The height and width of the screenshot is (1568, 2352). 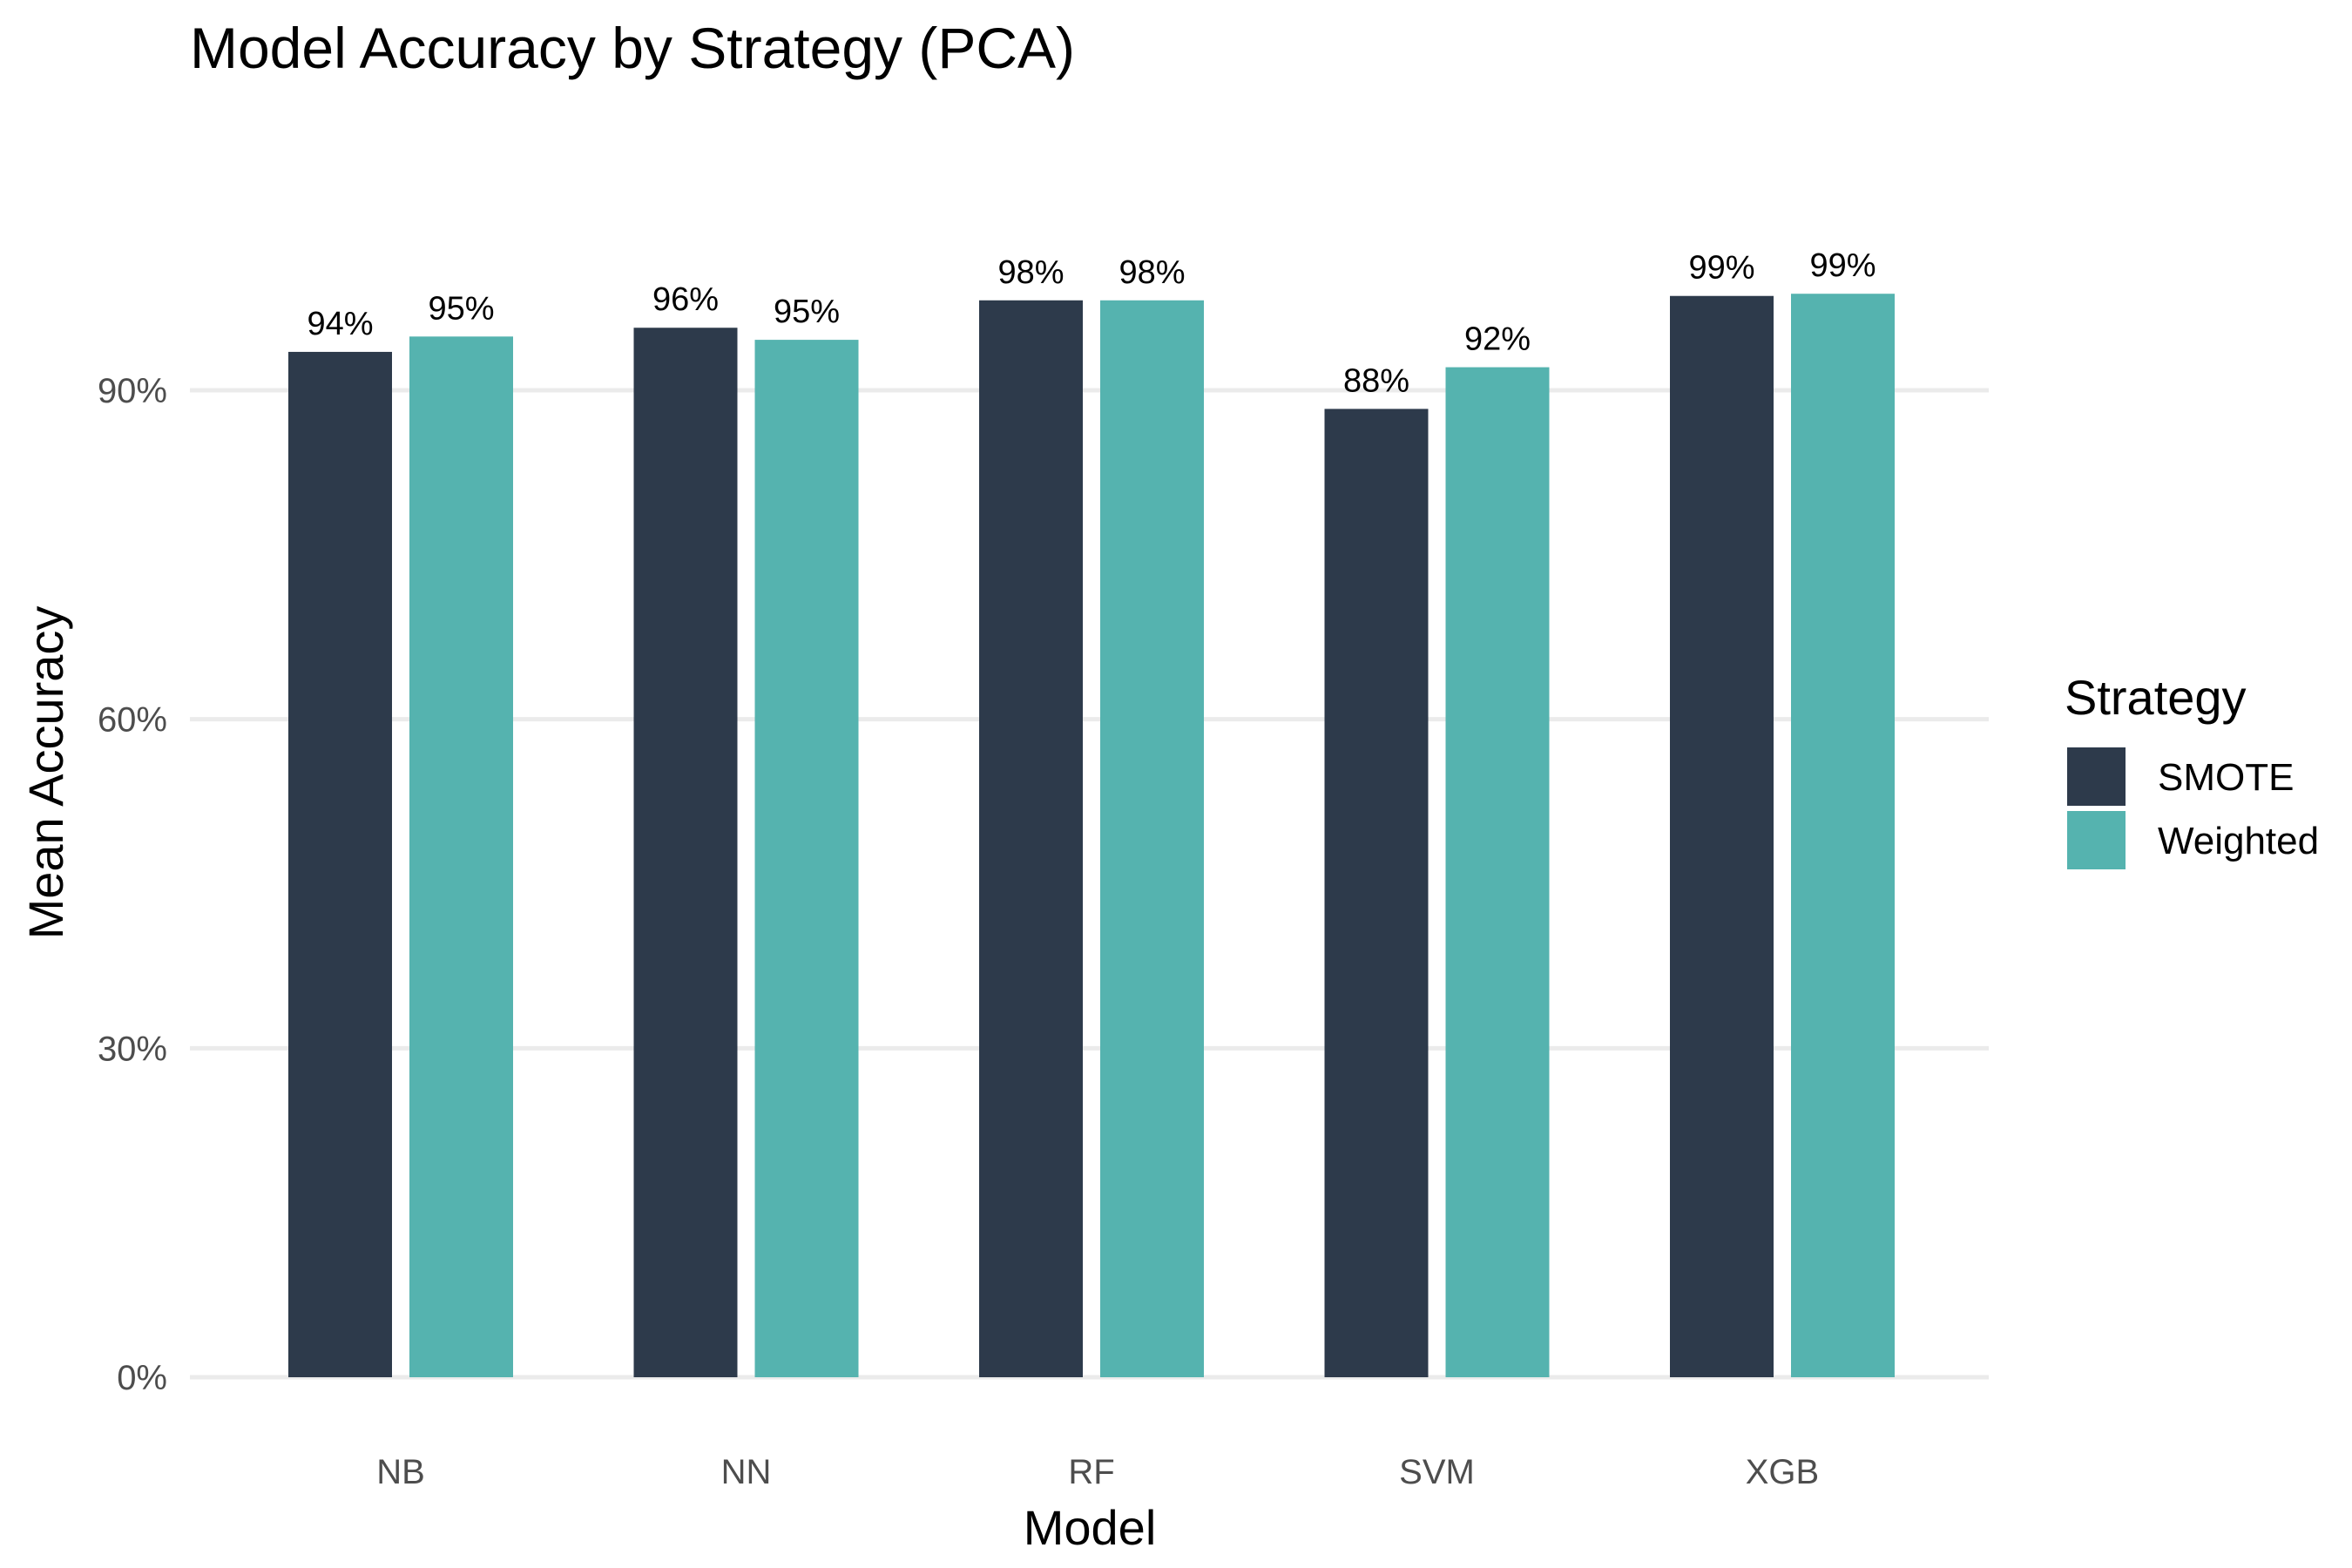 What do you see at coordinates (1722, 836) in the screenshot?
I see `bar-smote-xgb` at bounding box center [1722, 836].